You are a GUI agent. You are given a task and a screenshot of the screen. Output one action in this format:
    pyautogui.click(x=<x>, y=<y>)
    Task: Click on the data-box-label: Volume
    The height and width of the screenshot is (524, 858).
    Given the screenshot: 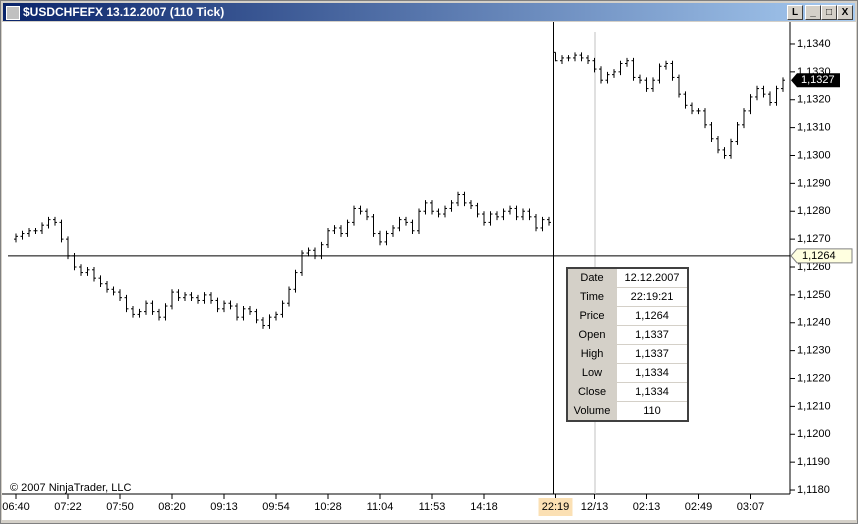 What is the action you would take?
    pyautogui.click(x=591, y=411)
    